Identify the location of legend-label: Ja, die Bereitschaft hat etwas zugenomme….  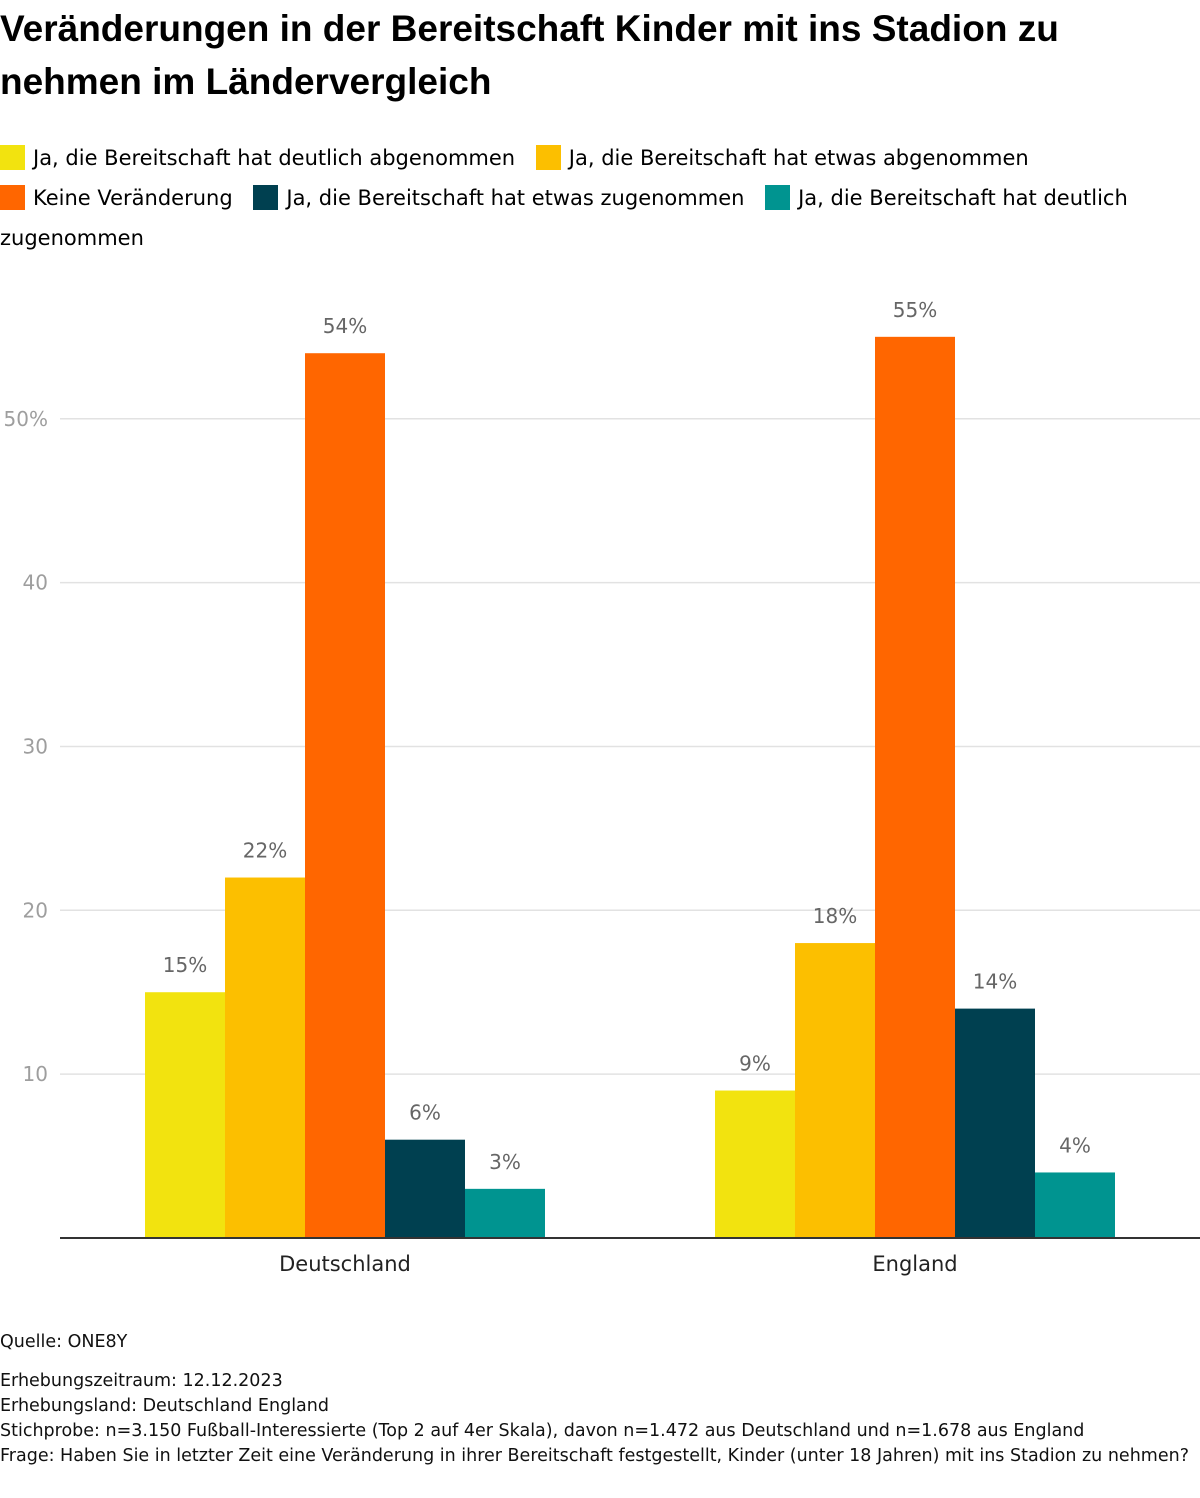
(515, 198).